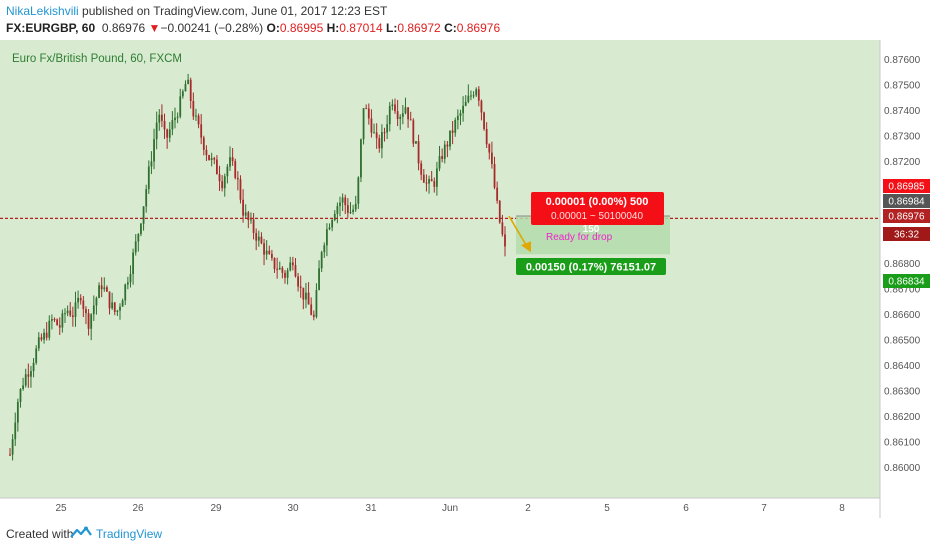  I want to click on stop-label-box: 0.00001 (0.00%) 500 0.00001 ~ 50100040, so click(597, 208).